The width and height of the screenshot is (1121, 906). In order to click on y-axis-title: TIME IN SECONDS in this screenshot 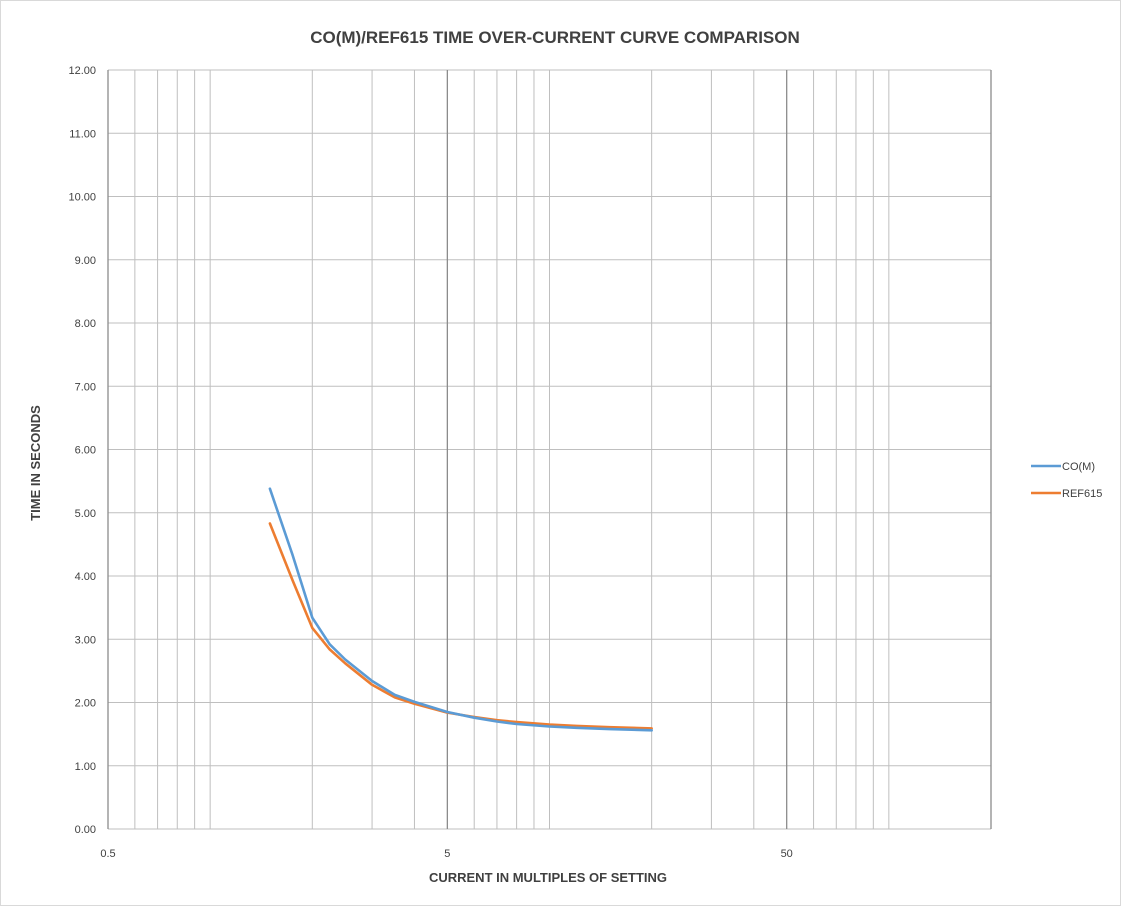, I will do `click(35, 463)`.